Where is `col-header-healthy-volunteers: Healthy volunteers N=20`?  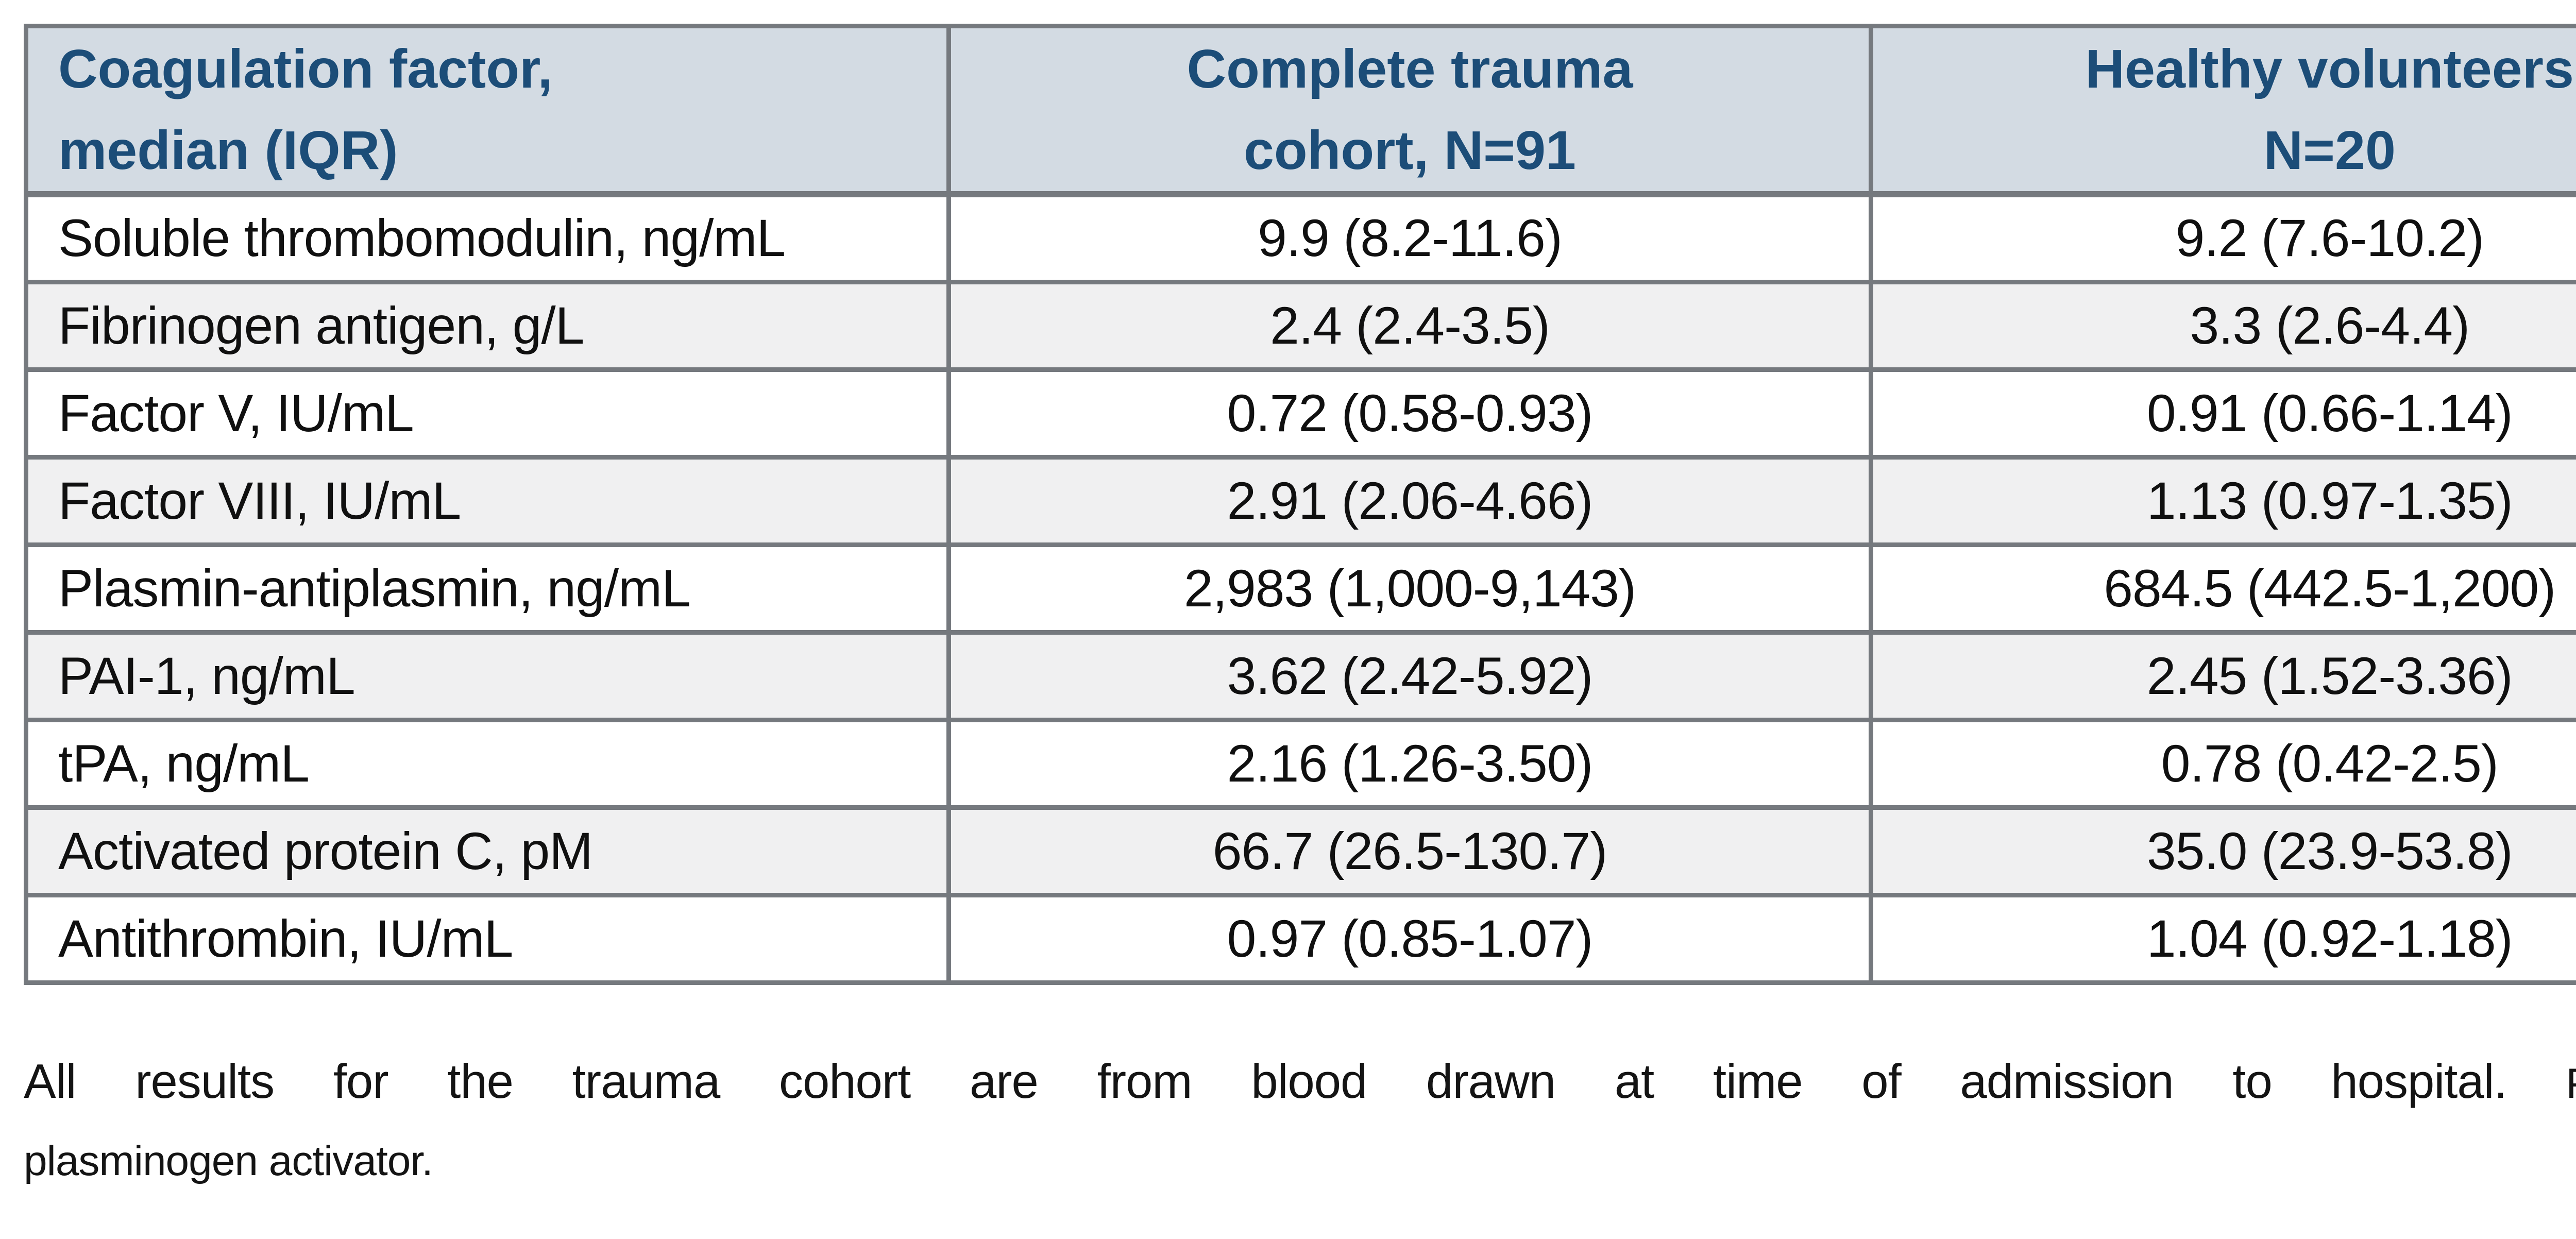 col-header-healthy-volunteers: Healthy volunteers N=20 is located at coordinates (2222, 110).